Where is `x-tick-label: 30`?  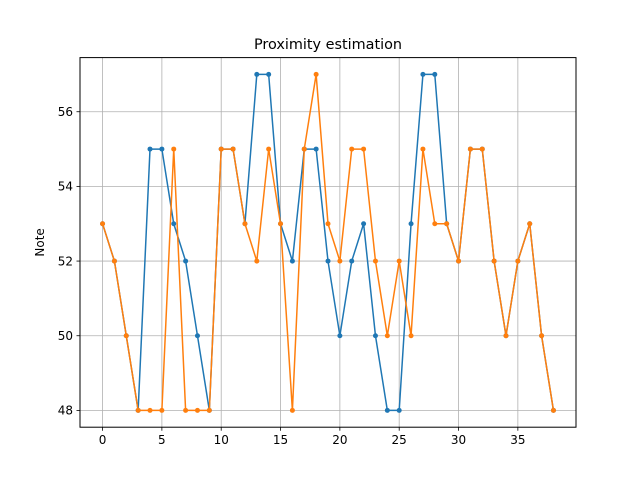
x-tick-label: 30 is located at coordinates (458, 440).